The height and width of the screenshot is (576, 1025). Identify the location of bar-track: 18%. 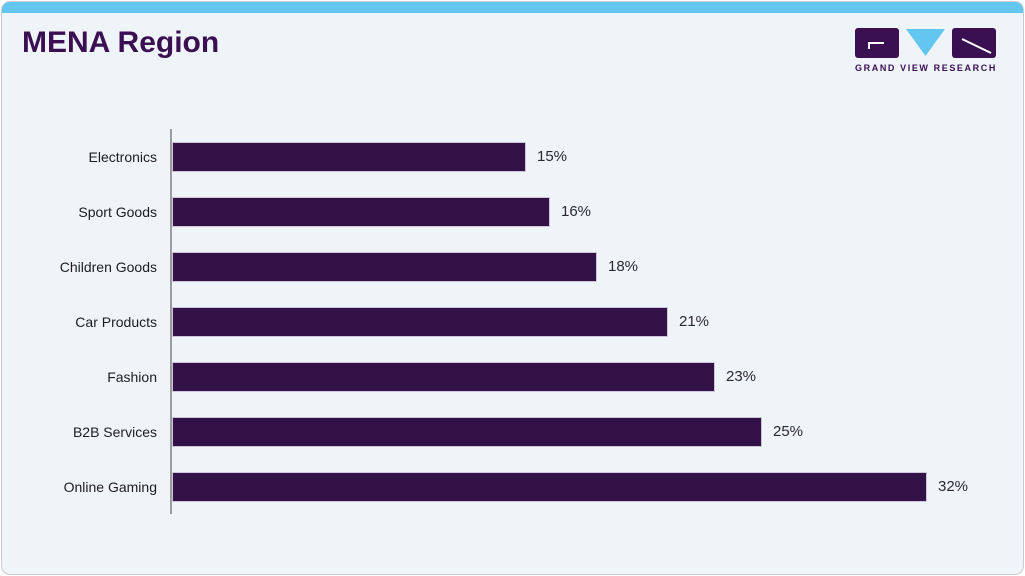
(596, 266).